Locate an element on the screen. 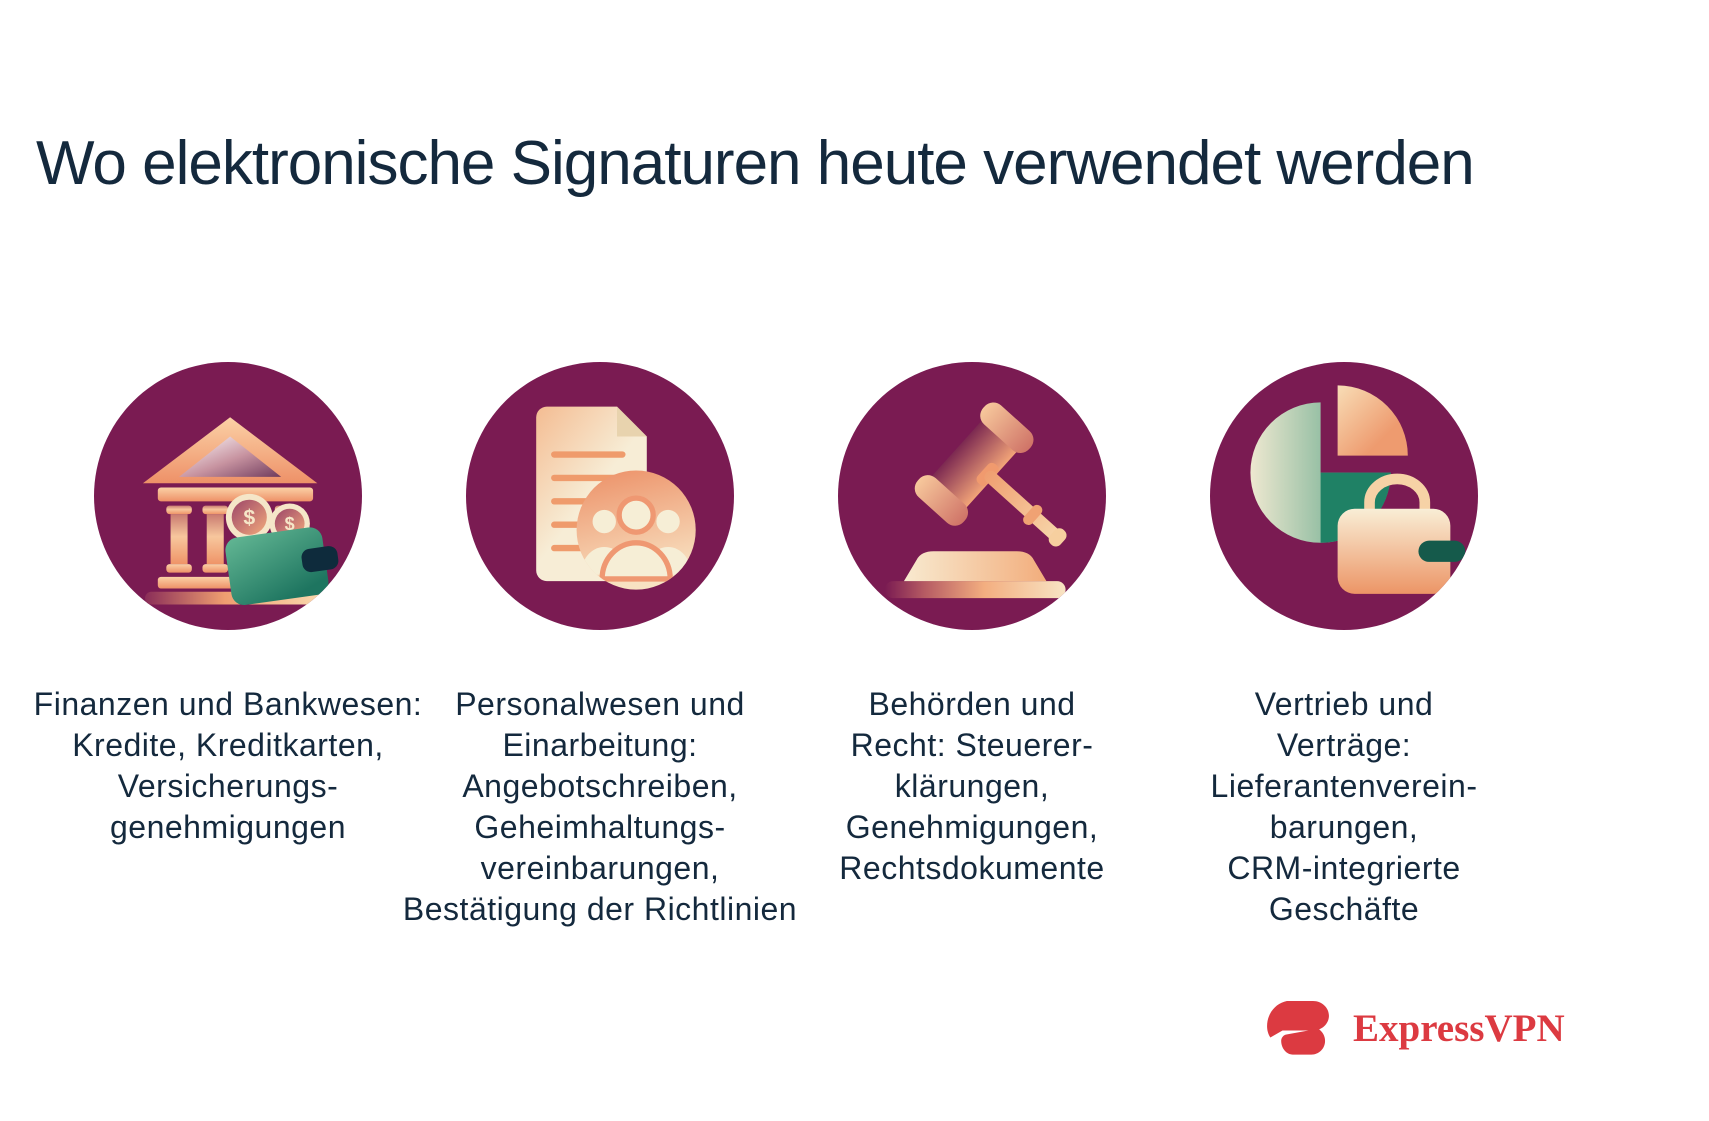  brand-logo: ExpressVPN is located at coordinates (1416, 1029).